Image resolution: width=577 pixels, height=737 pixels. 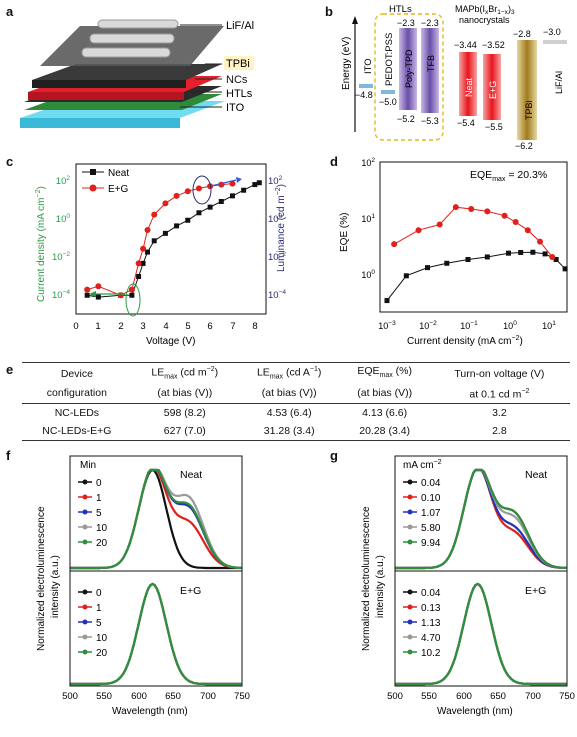 What do you see at coordinates (99, 623) in the screenshot?
I see `legend-label: 5` at bounding box center [99, 623].